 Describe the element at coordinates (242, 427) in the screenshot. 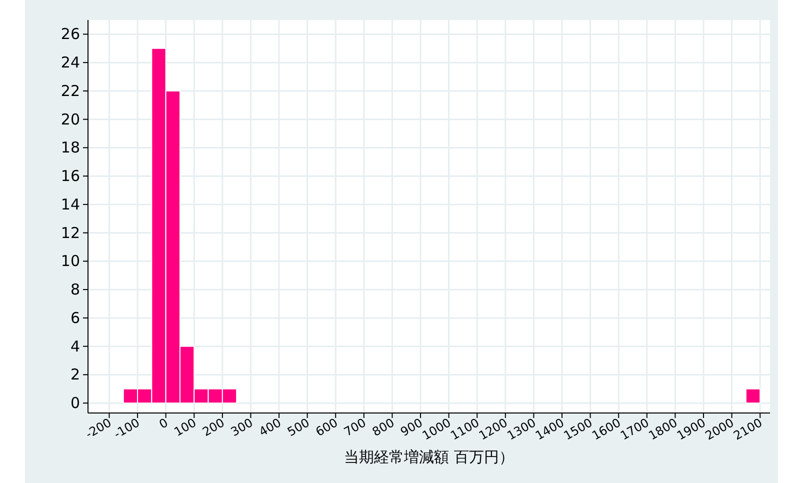

I see `x-tick-label: 300` at that location.